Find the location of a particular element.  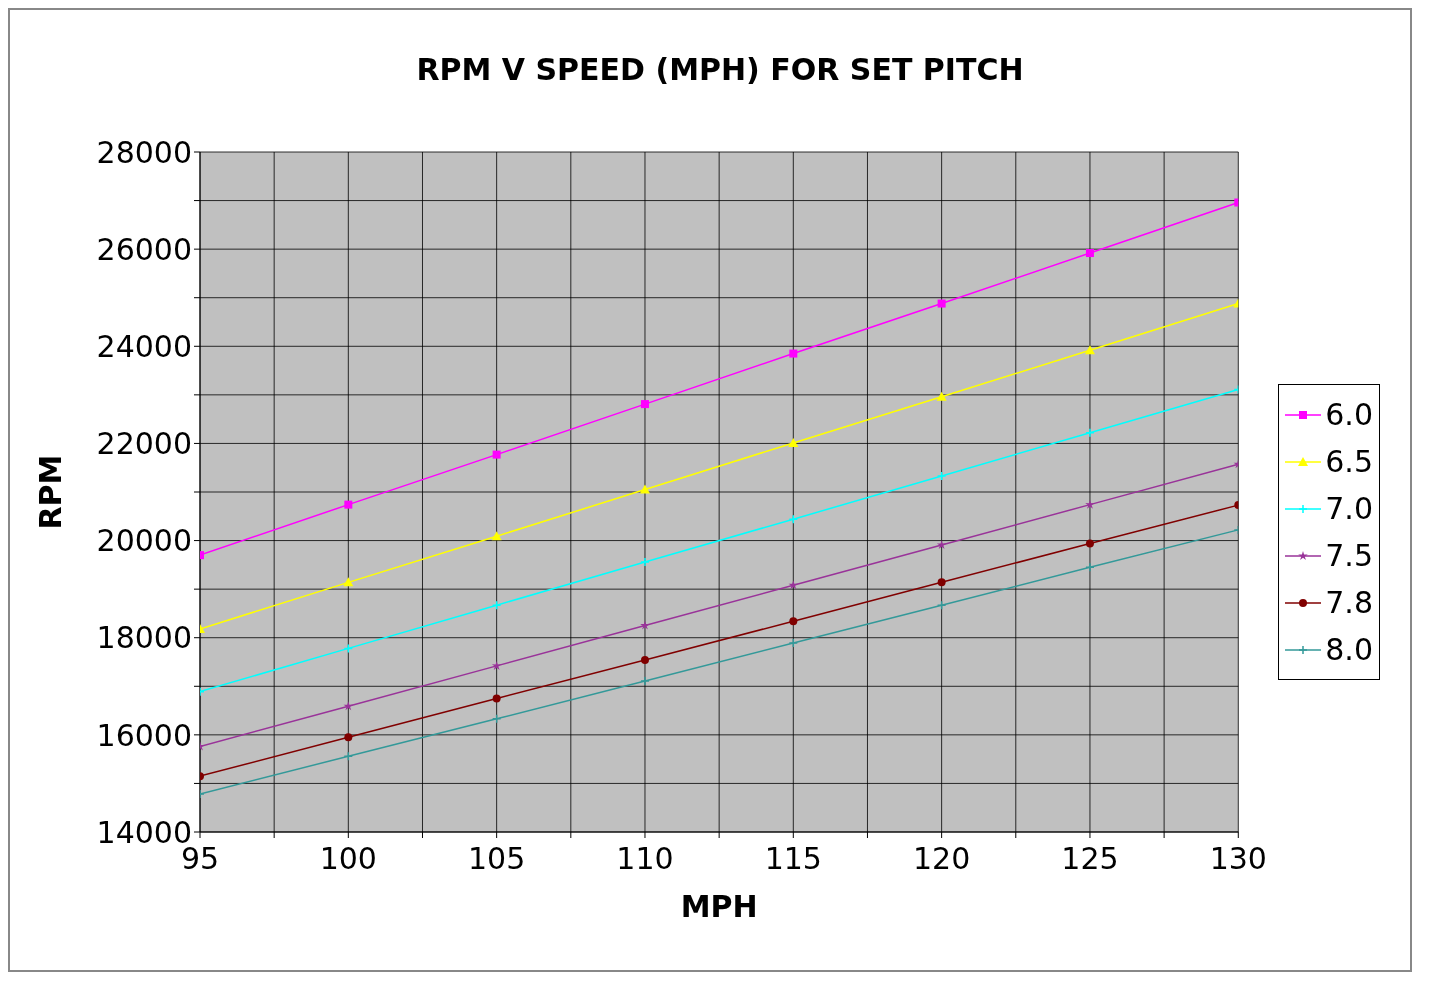

x-axis-title: MPH is located at coordinates (719, 906).